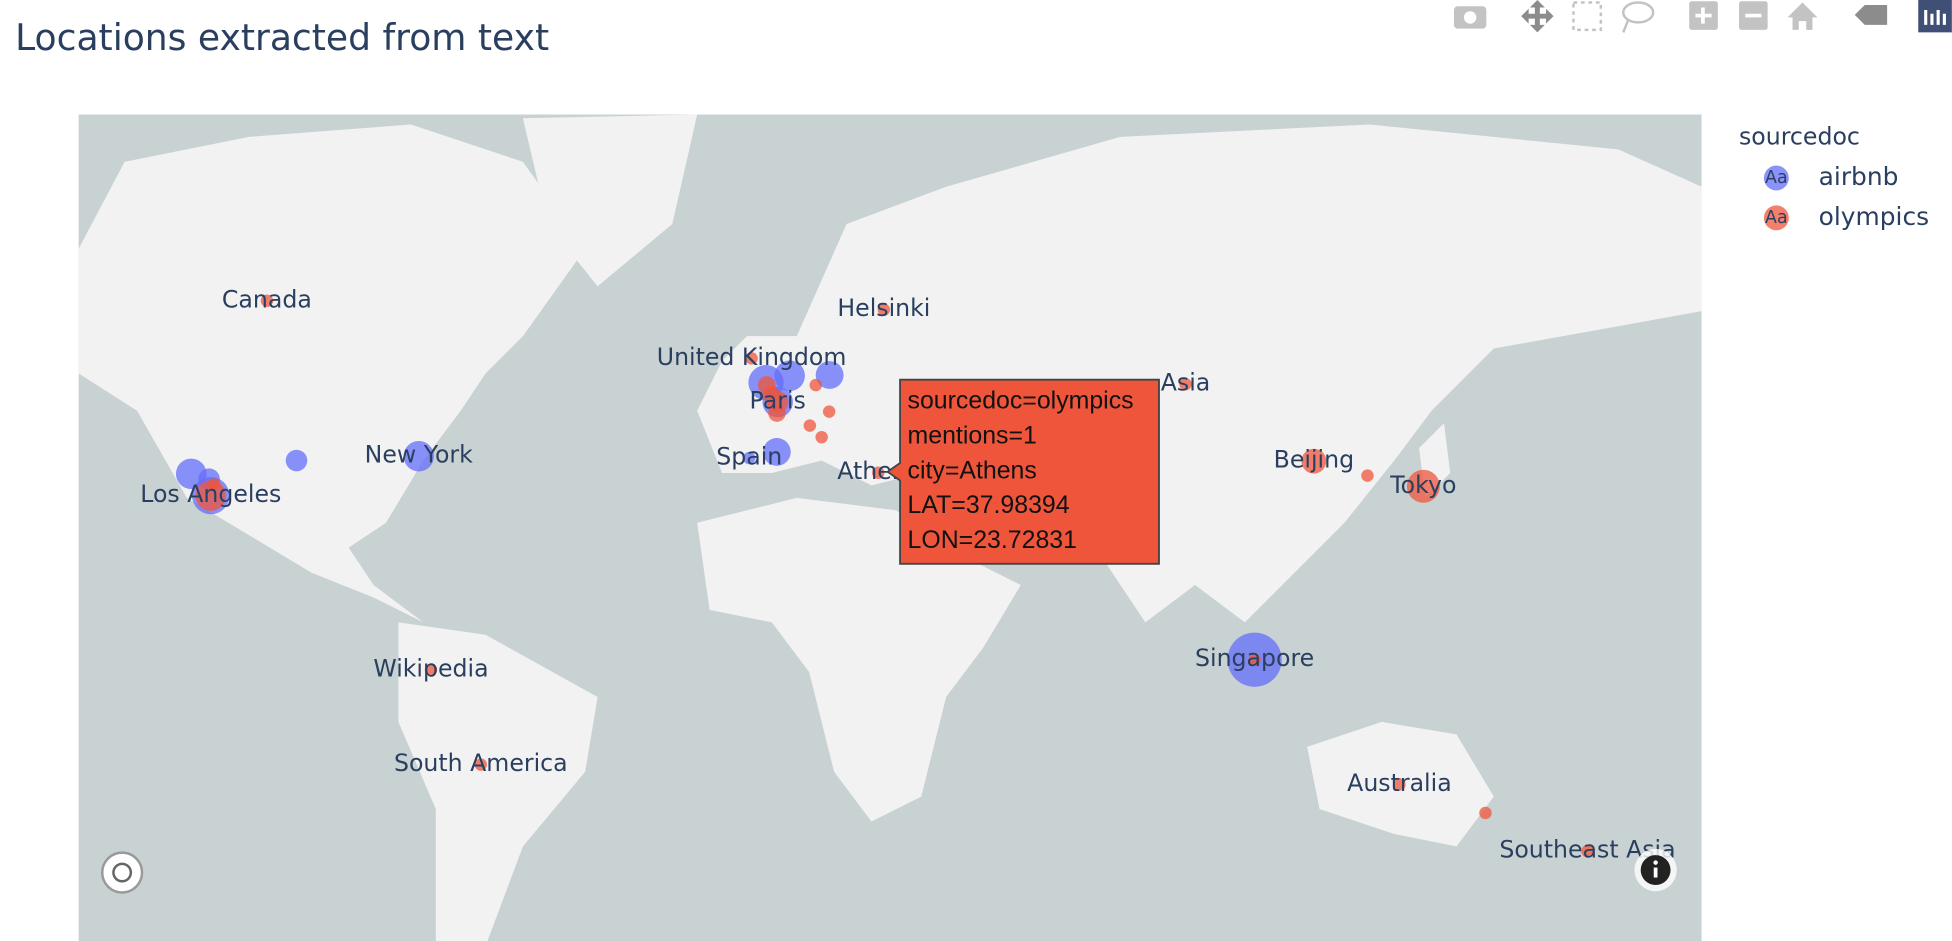  Describe the element at coordinates (992, 540) in the screenshot. I see `tooltip-line: LON=23.72831` at that location.